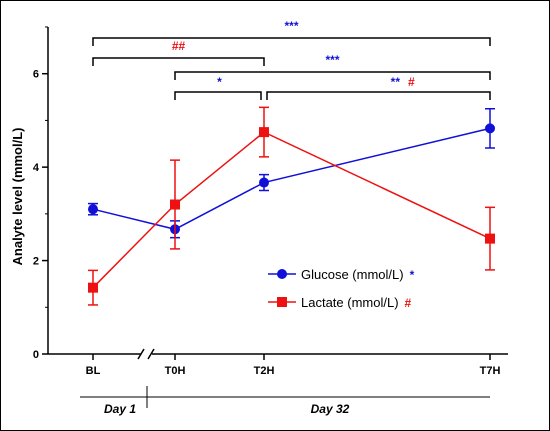 Image resolution: width=550 pixels, height=431 pixels. I want to click on significance-bracket: *, so click(218, 87).